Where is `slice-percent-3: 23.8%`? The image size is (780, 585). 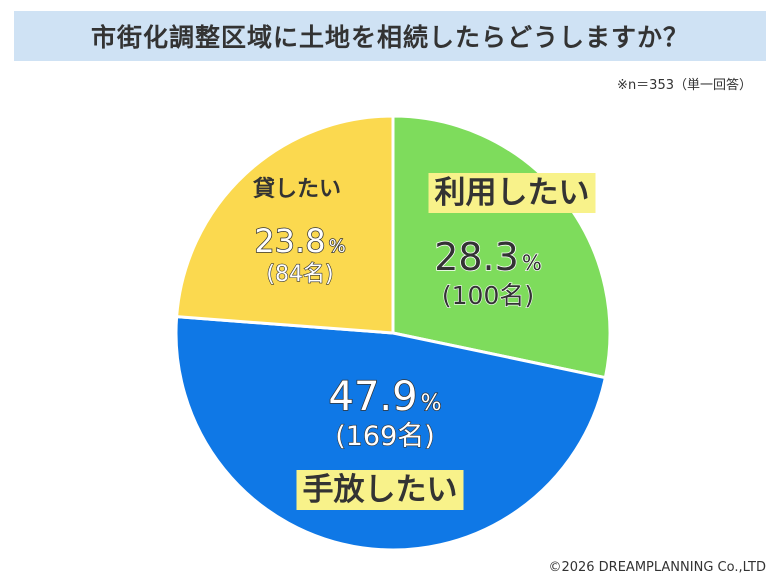
slice-percent-3: 23.8% is located at coordinates (299, 241).